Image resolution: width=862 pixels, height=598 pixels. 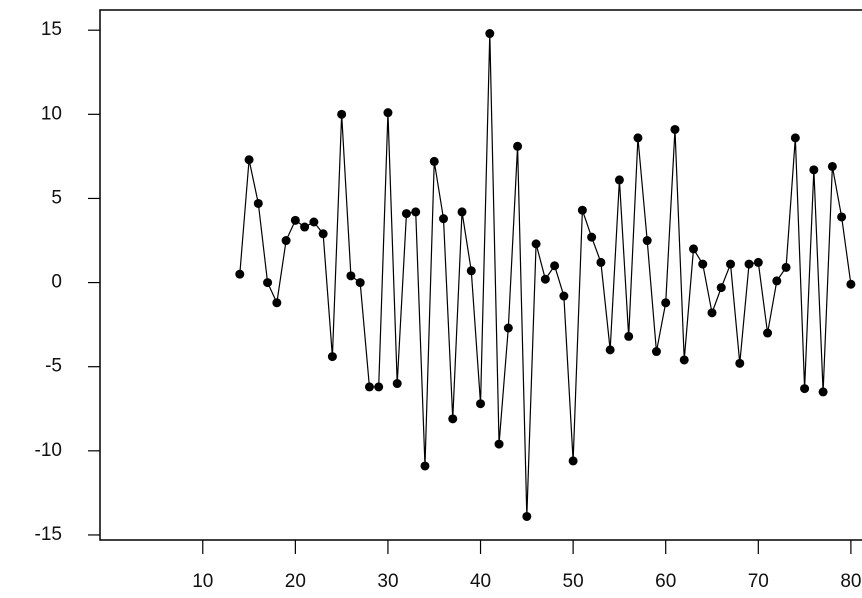 I want to click on y-tick-label: 10, so click(x=51, y=113).